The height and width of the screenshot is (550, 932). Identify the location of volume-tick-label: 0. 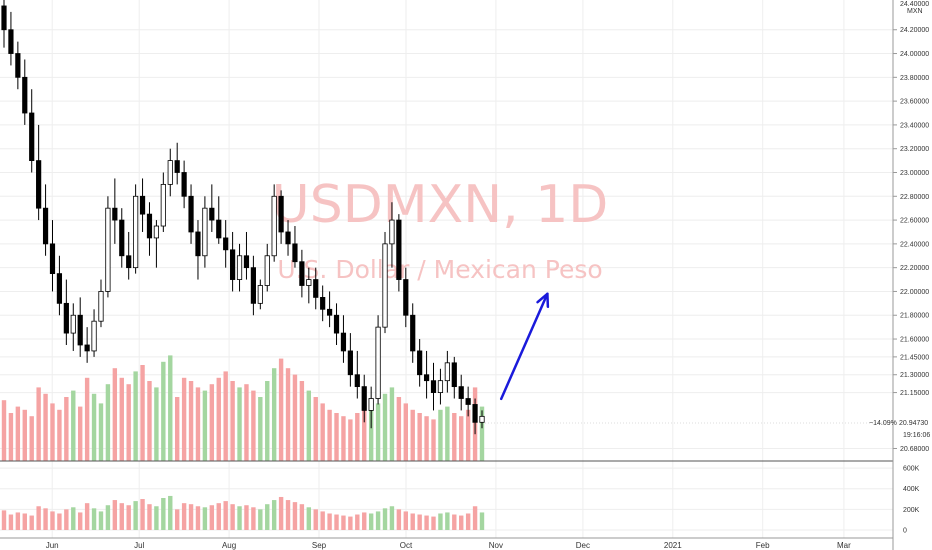
(905, 531).